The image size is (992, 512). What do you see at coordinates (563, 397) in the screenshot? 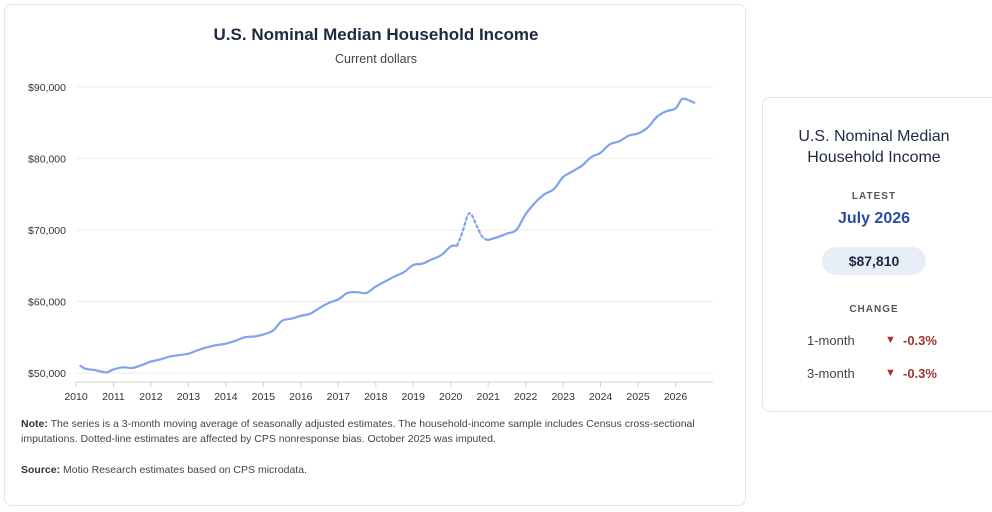
I see `x-tick-label: 2023` at bounding box center [563, 397].